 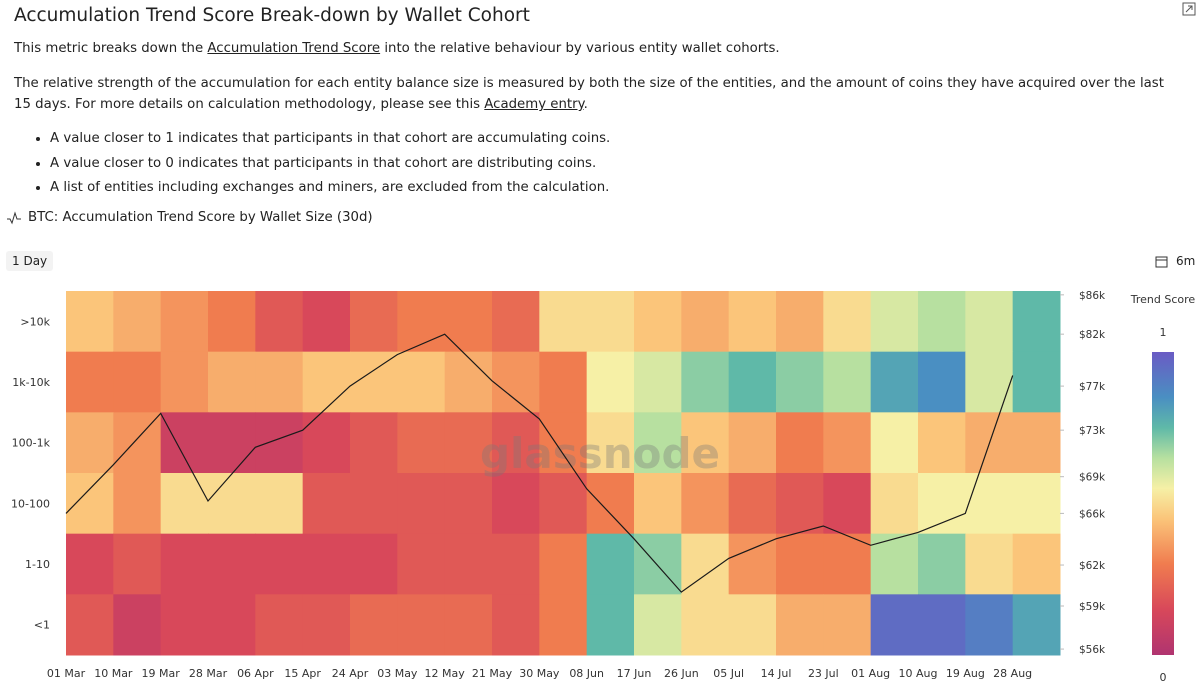 What do you see at coordinates (823, 673) in the screenshot?
I see `x-tick-label: 23 Jul` at bounding box center [823, 673].